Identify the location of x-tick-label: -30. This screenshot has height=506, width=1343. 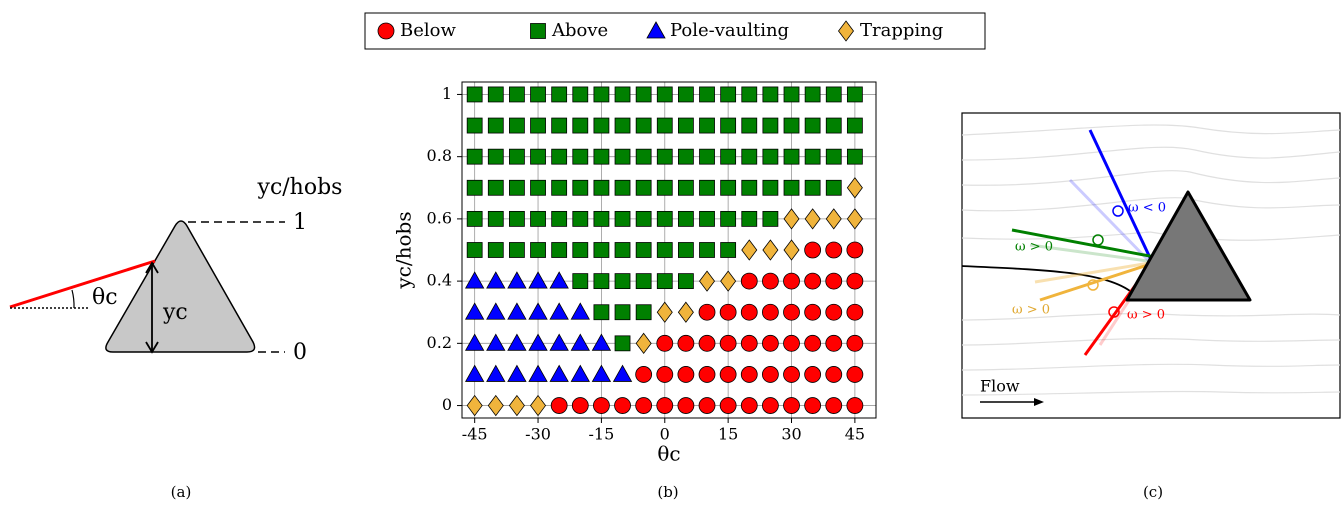
(538, 434).